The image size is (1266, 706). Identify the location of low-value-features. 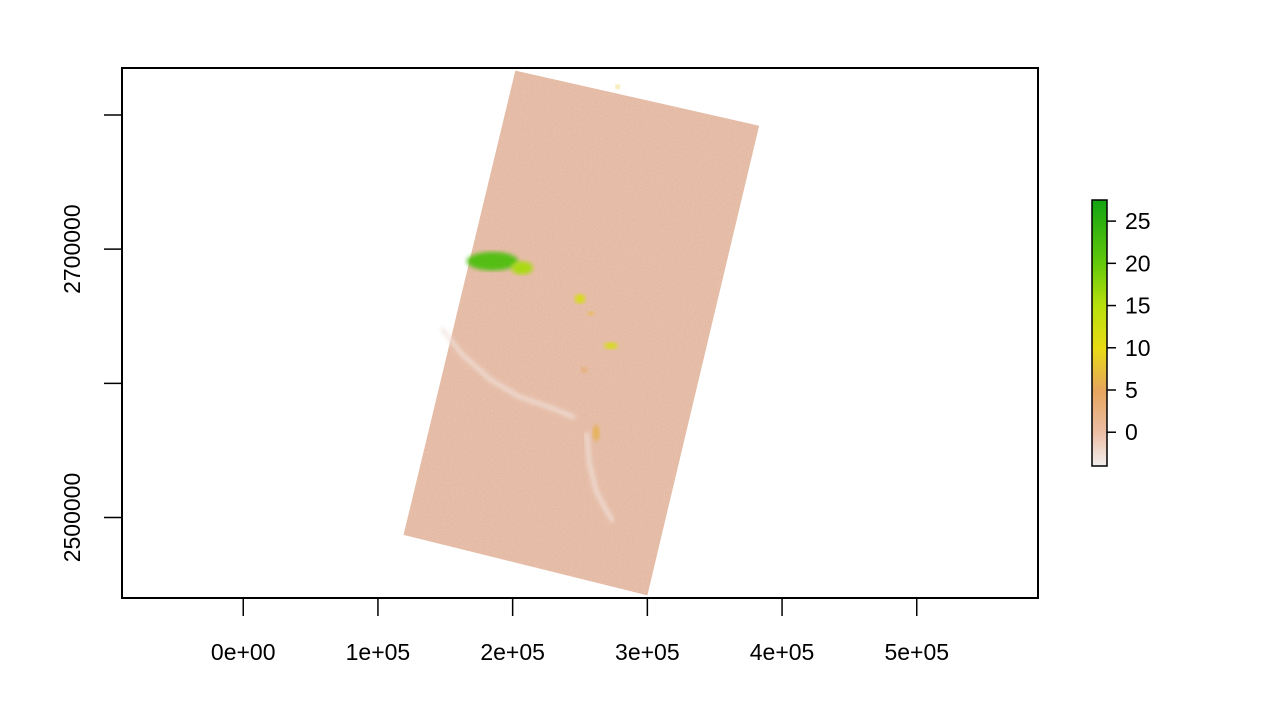
(527, 425).